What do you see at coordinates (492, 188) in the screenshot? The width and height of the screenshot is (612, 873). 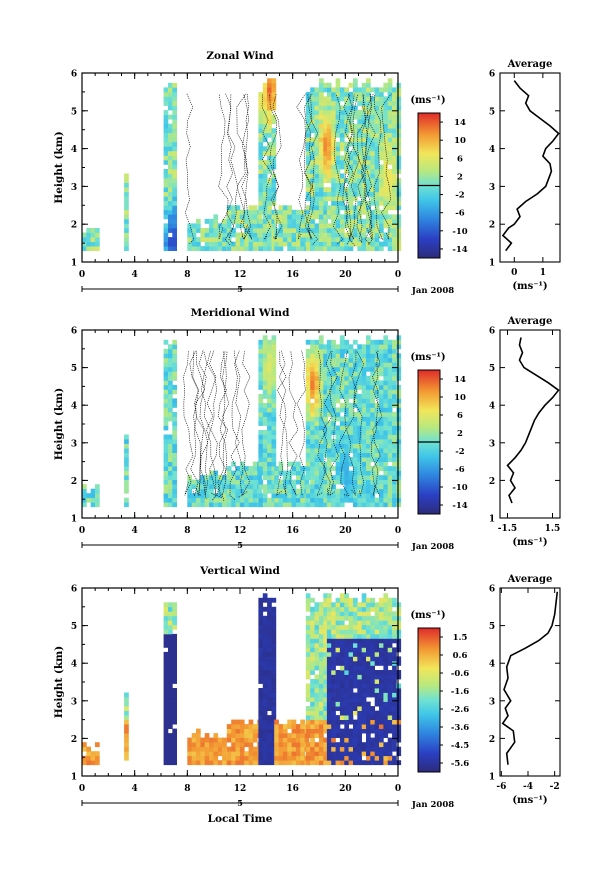 I see `average-y-tick-label: 3` at bounding box center [492, 188].